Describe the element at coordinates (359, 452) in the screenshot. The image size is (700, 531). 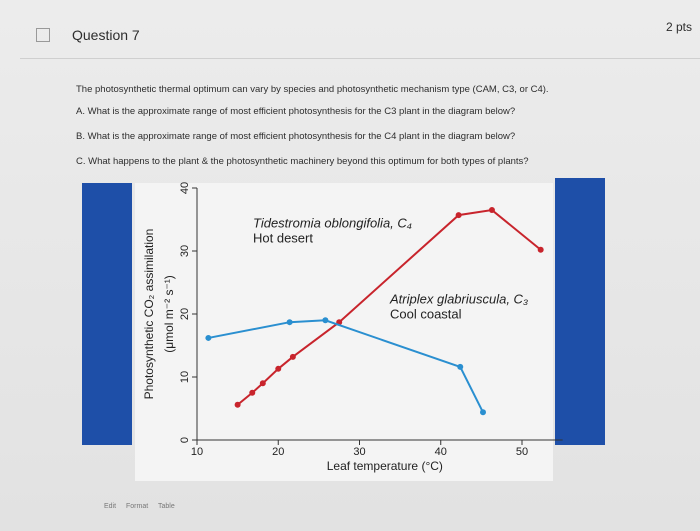
I see `x-tick-label: 30` at that location.